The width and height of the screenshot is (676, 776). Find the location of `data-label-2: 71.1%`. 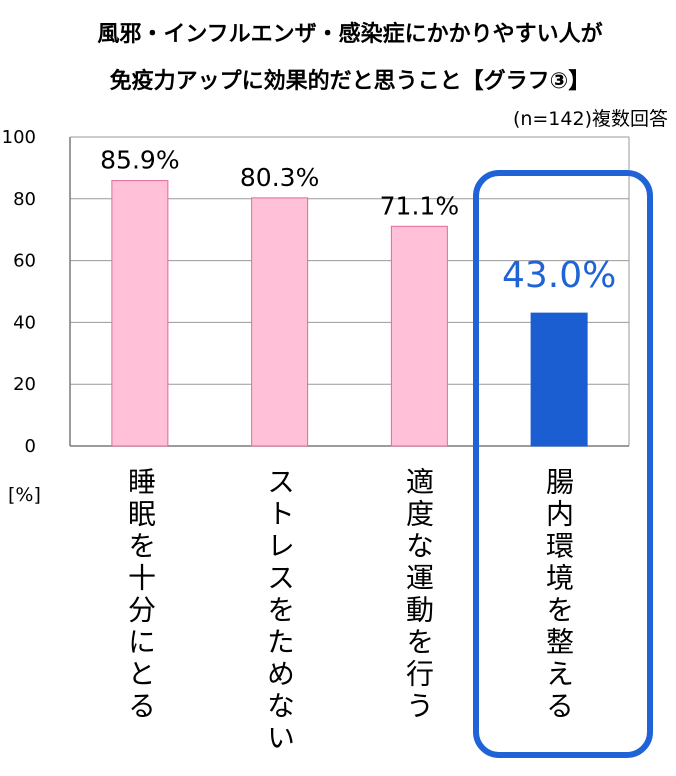

data-label-2: 71.1% is located at coordinates (419, 205).